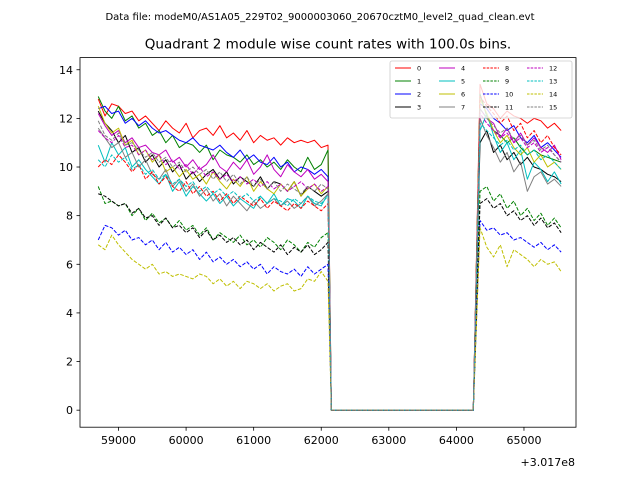  Describe the element at coordinates (463, 95) in the screenshot. I see `legend-label-6: 6` at that location.